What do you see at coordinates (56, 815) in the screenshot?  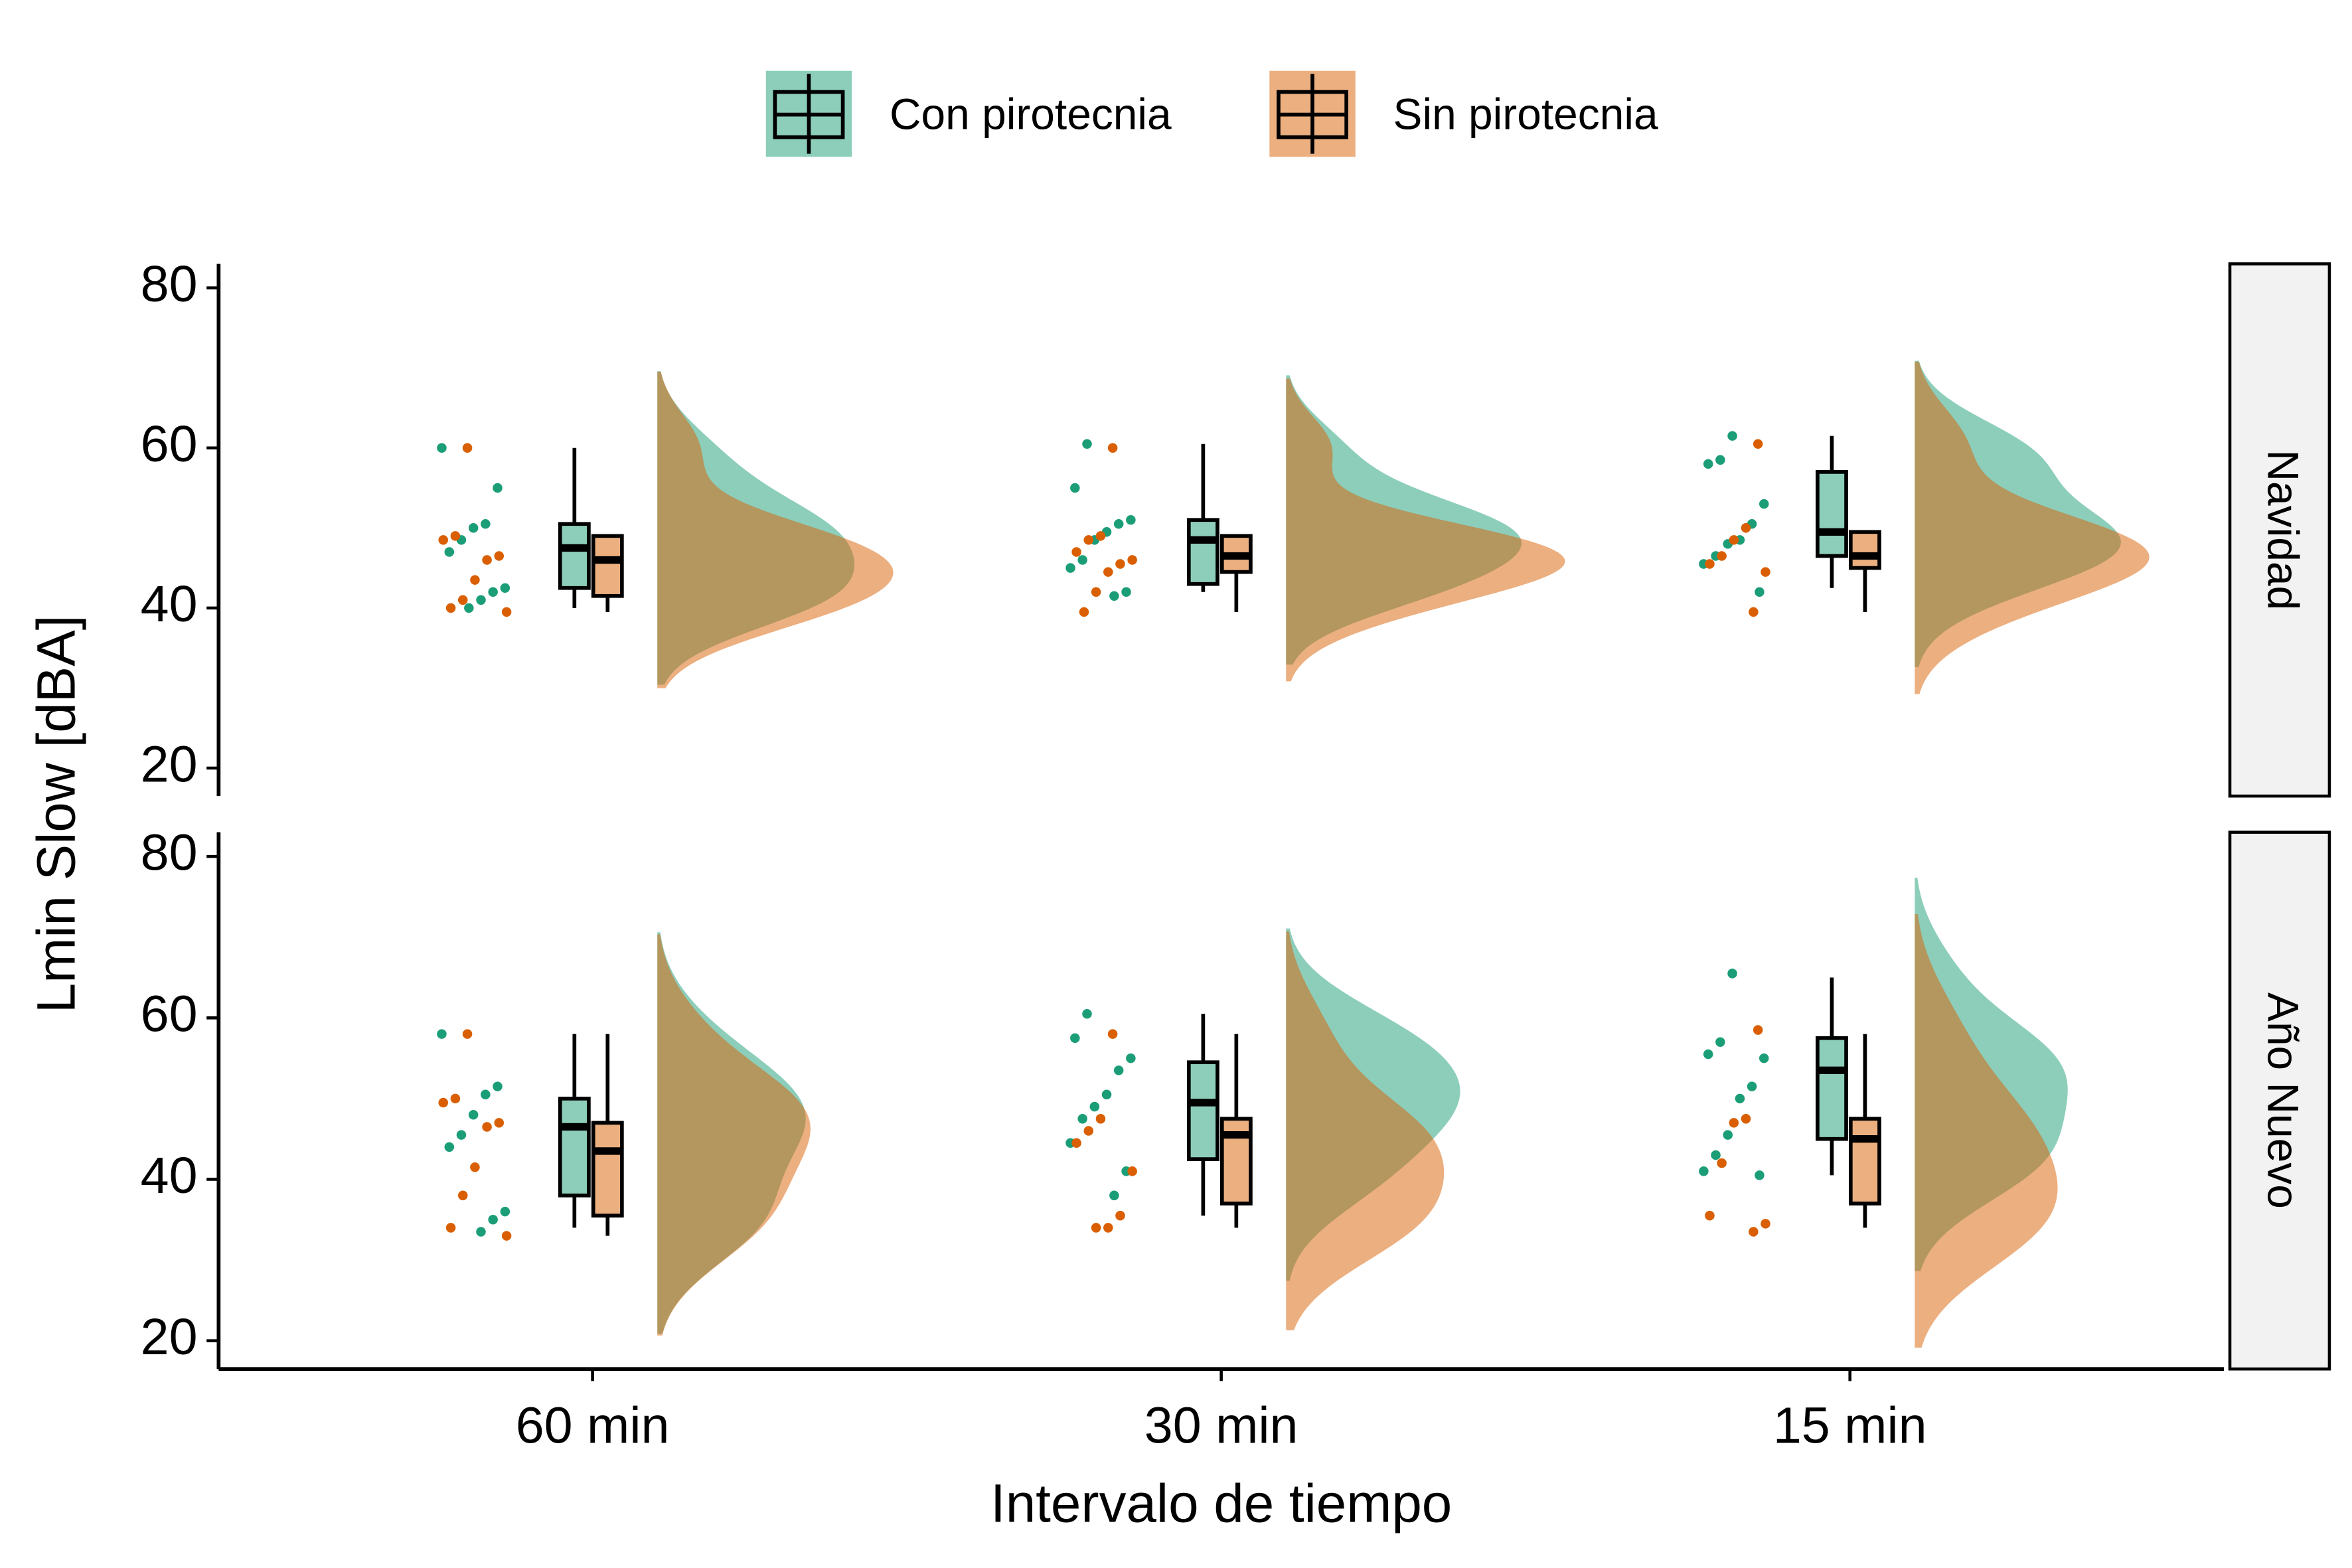 I see `y-axis-title: Lmin Slow [dBA]` at bounding box center [56, 815].